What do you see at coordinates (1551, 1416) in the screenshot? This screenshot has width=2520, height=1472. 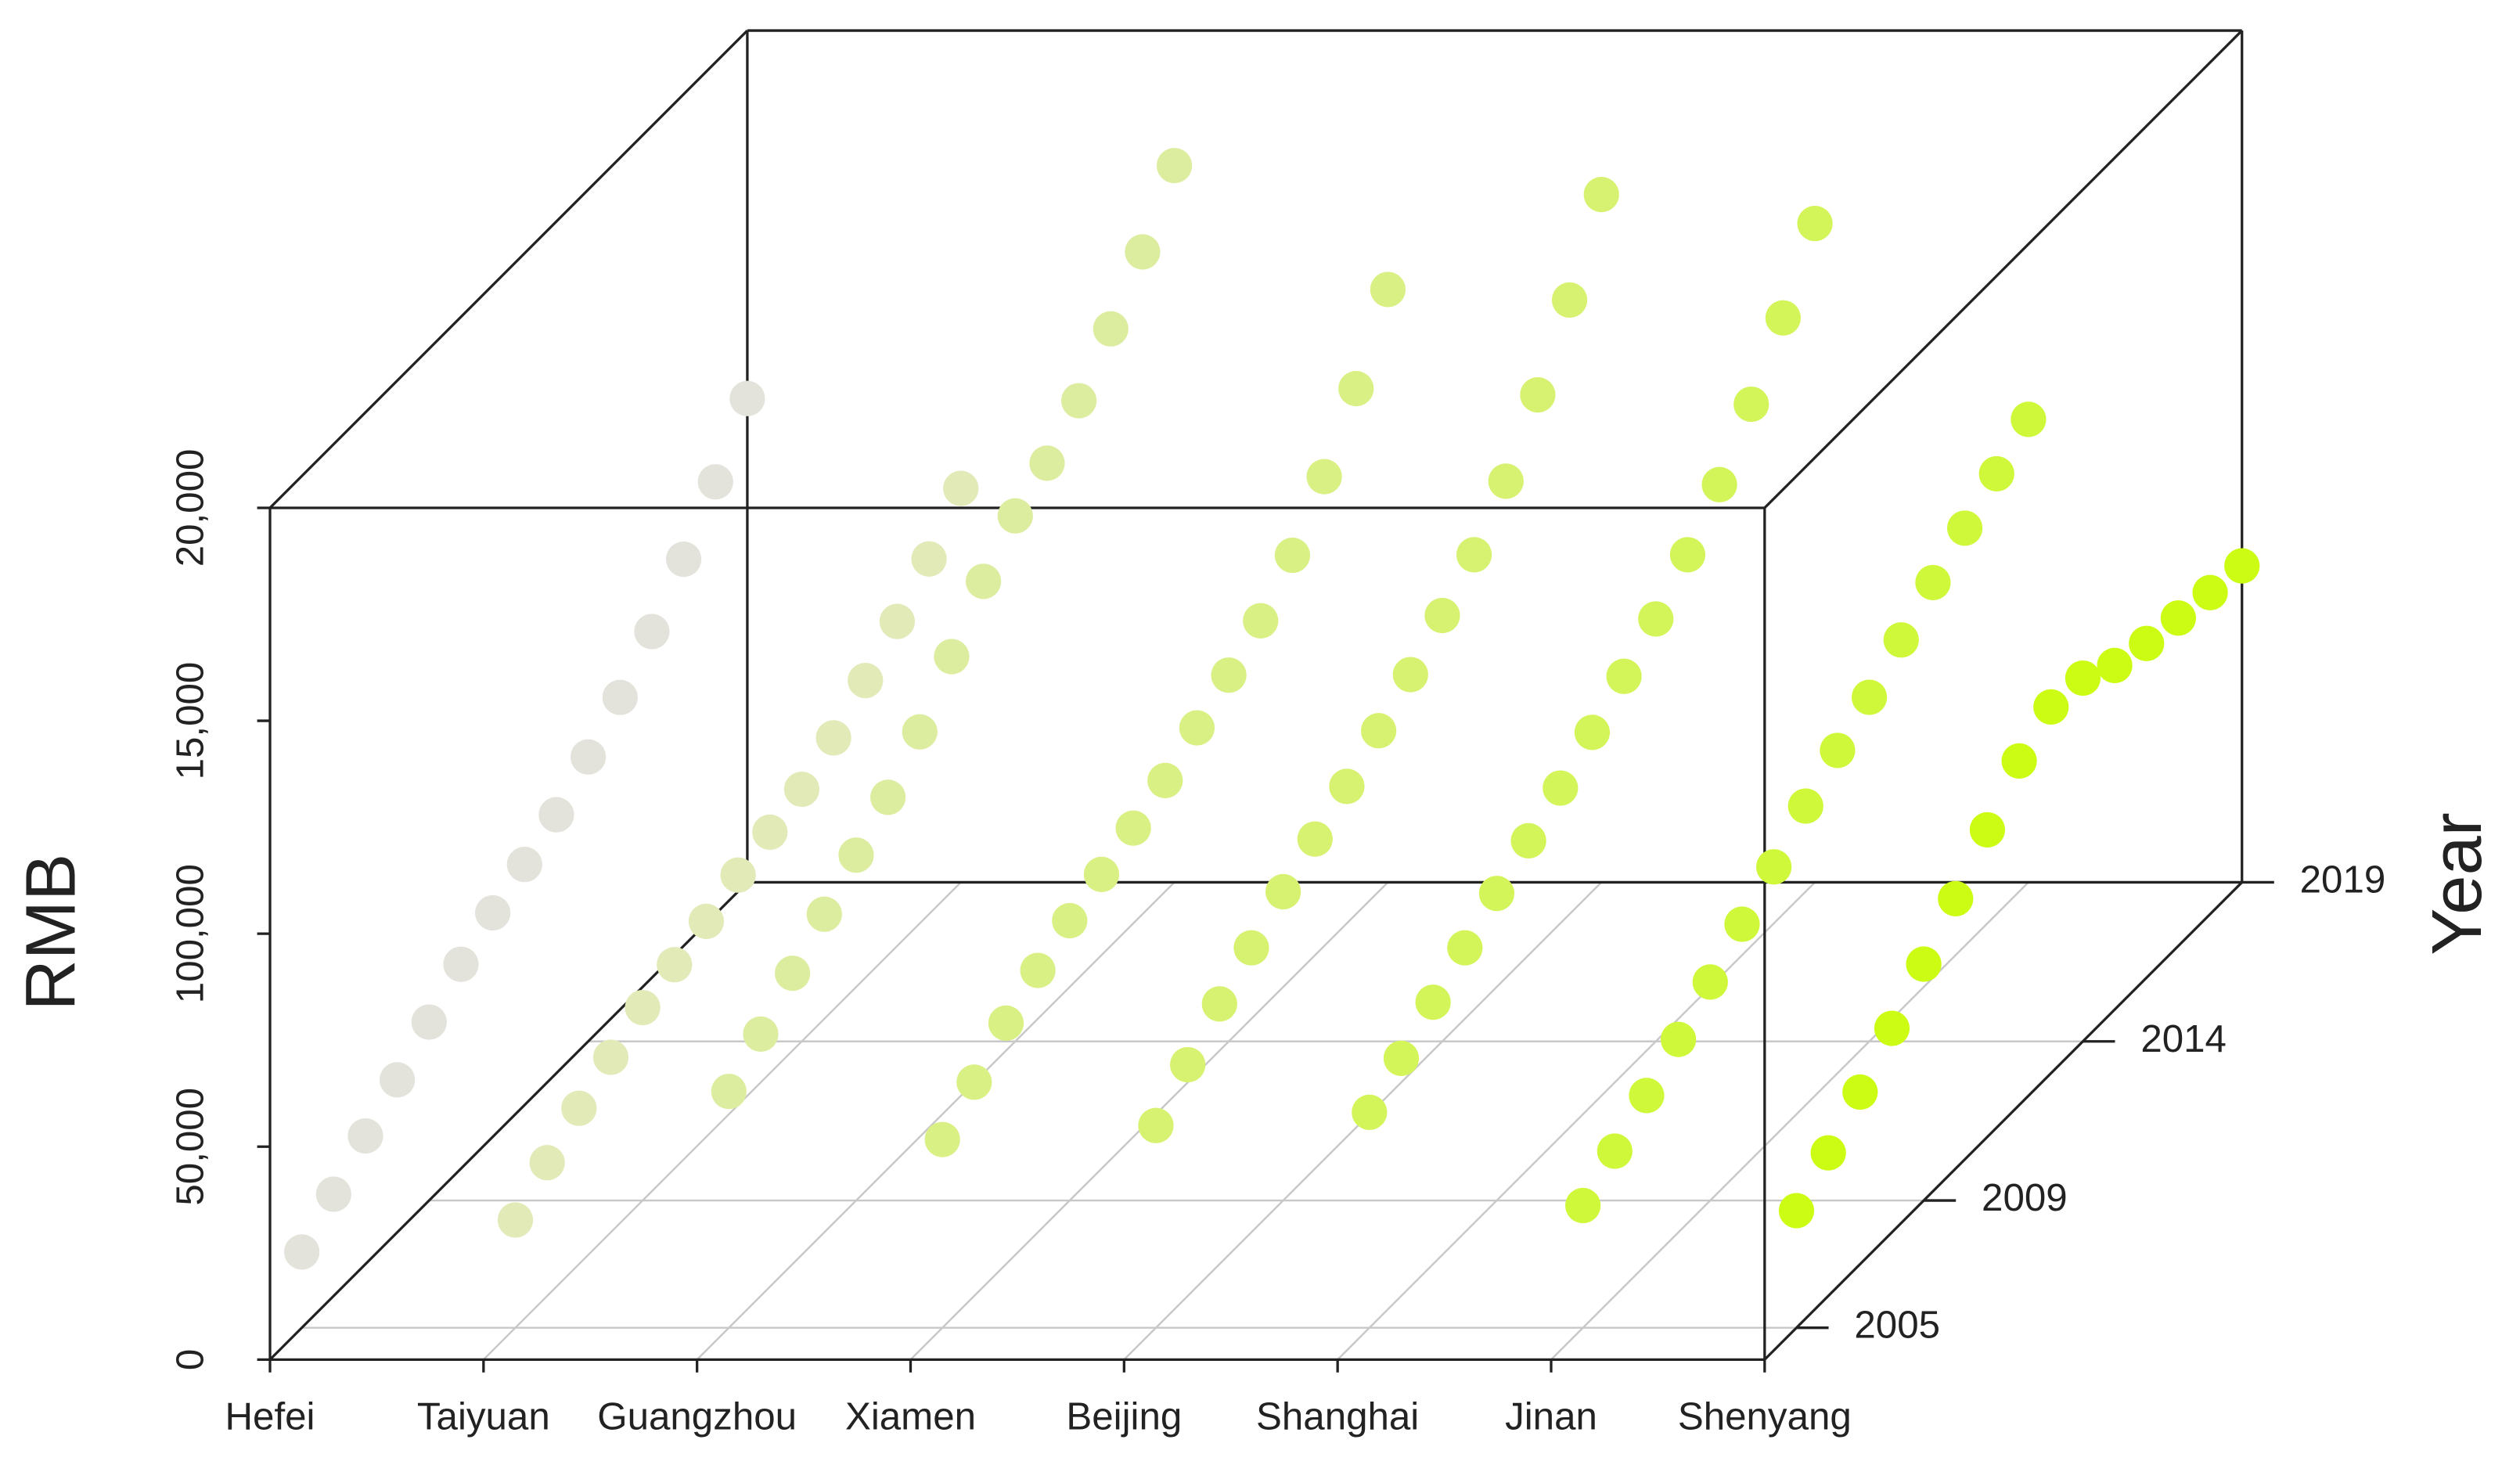 I see `x-tick-label: Jinan` at bounding box center [1551, 1416].